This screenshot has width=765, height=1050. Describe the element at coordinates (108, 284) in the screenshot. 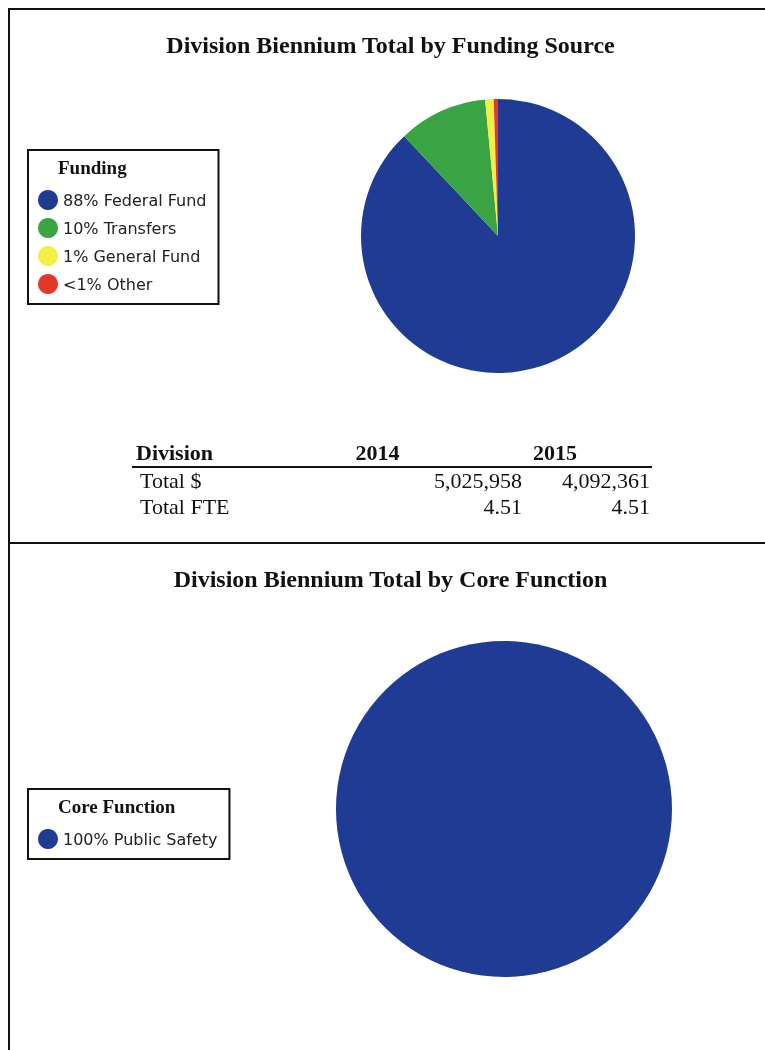

I see `legend-label: <1% Other` at that location.